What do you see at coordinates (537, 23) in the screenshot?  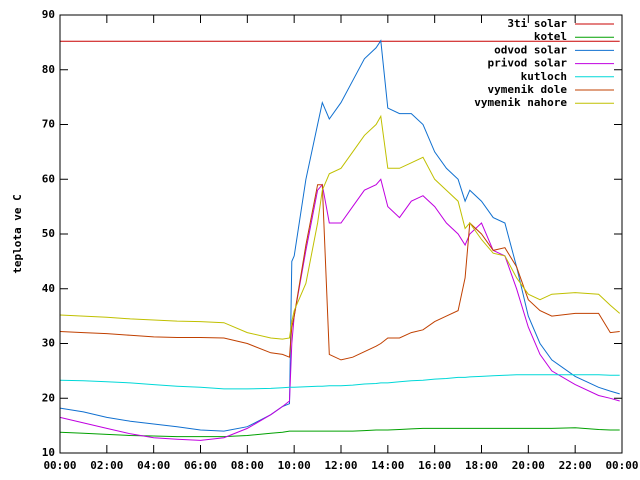 I see `legend-label: 3ti solar` at bounding box center [537, 23].